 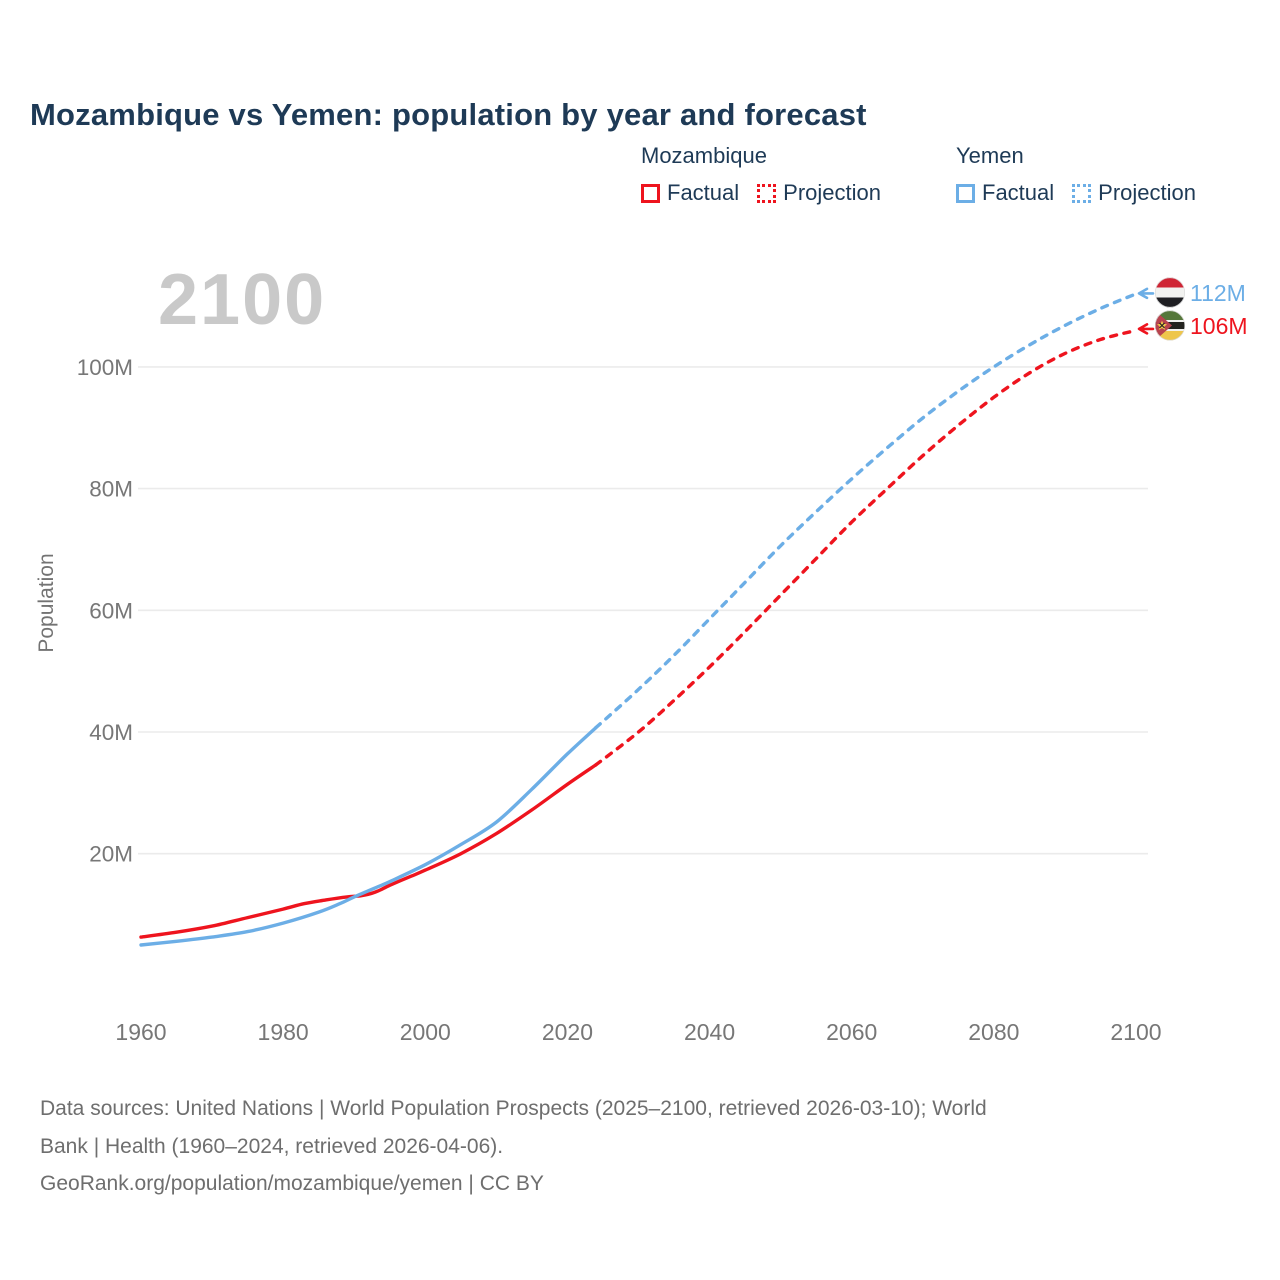 What do you see at coordinates (283, 1032) in the screenshot?
I see `x-tick-label: 1980` at bounding box center [283, 1032].